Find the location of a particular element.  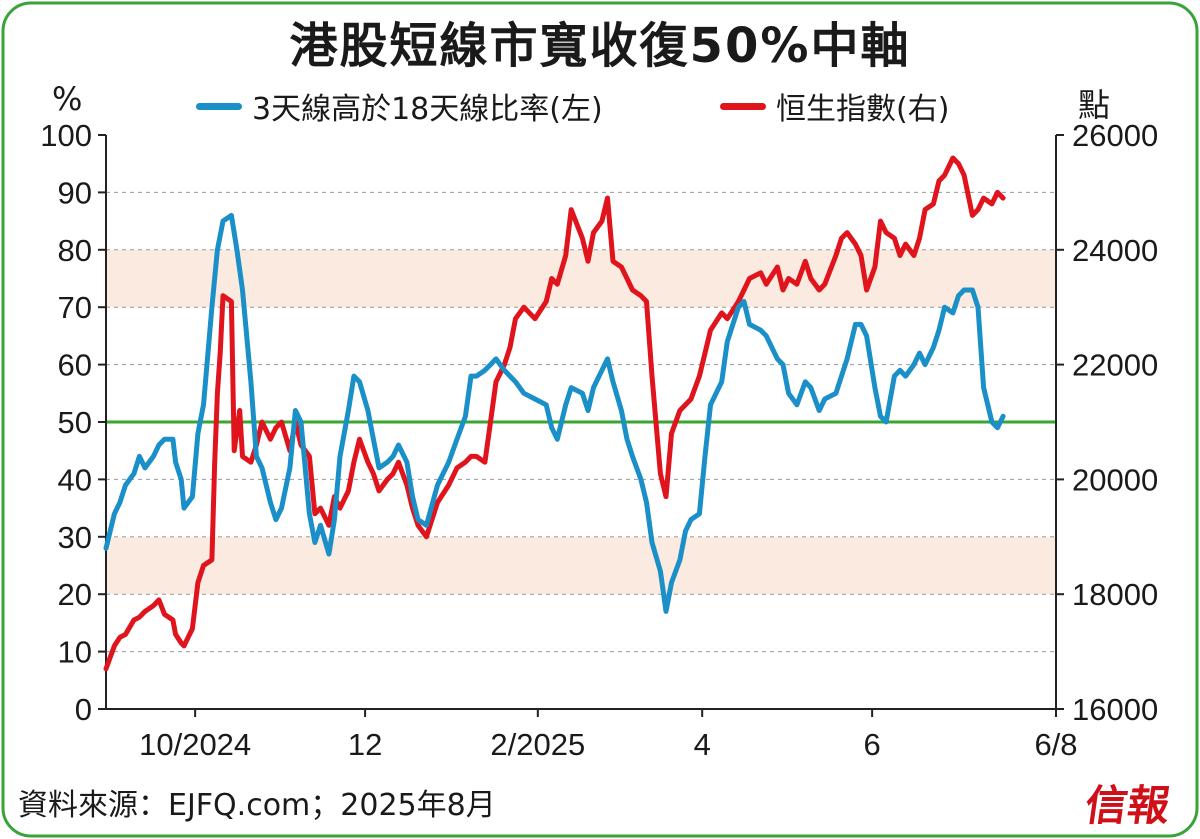

legend-label-hsi: 恒生指數(右) is located at coordinates (863, 109).